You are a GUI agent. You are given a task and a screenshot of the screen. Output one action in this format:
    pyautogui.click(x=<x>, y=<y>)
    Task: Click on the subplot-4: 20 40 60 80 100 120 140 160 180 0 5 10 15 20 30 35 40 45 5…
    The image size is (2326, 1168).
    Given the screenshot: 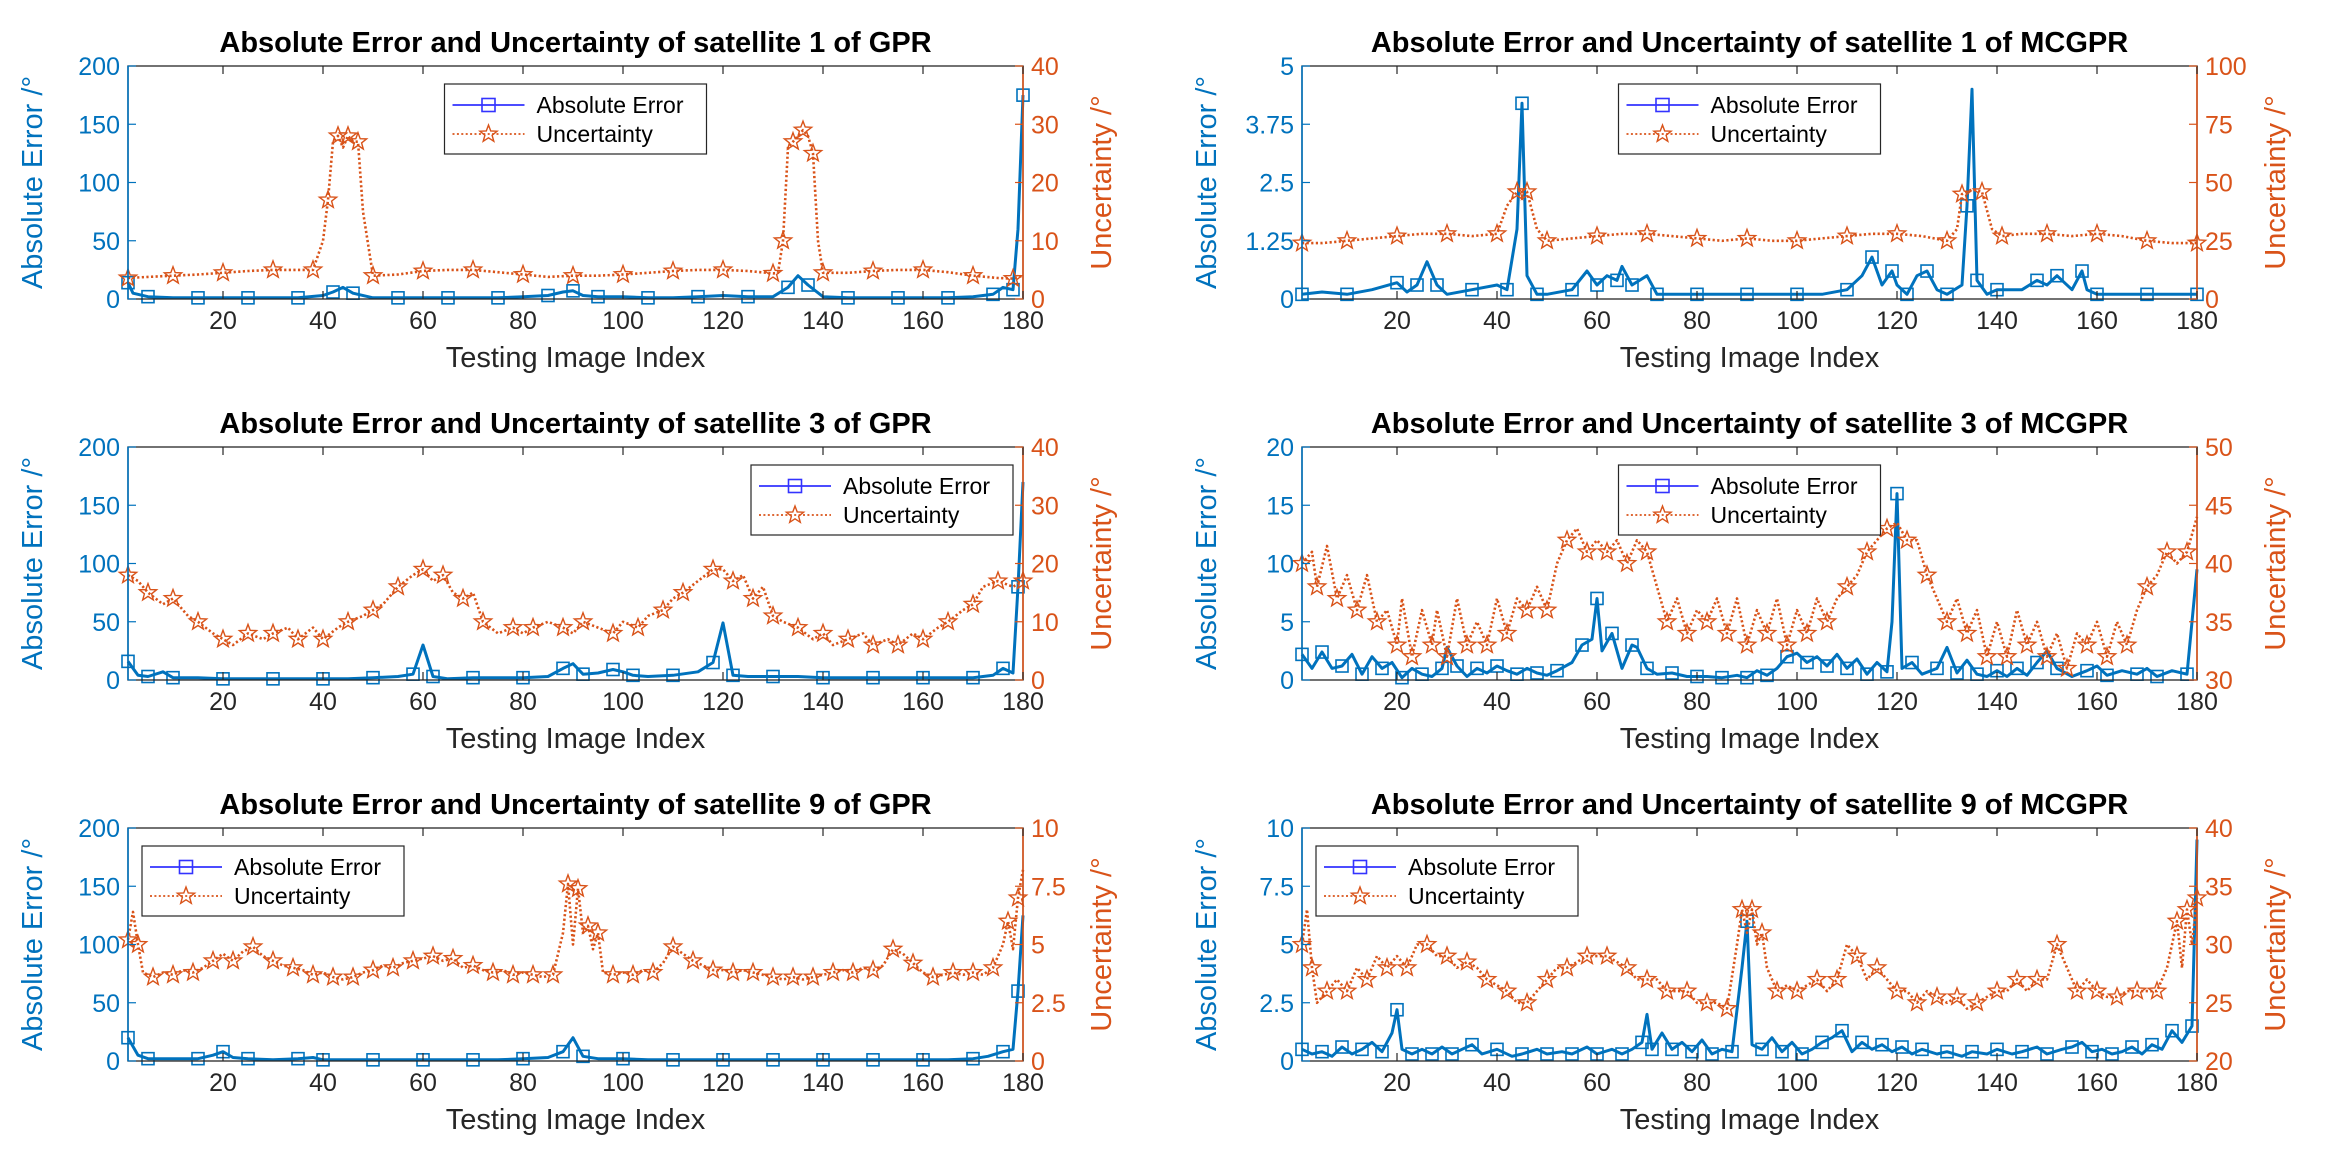 What is the action you would take?
    pyautogui.click(x=1741, y=581)
    